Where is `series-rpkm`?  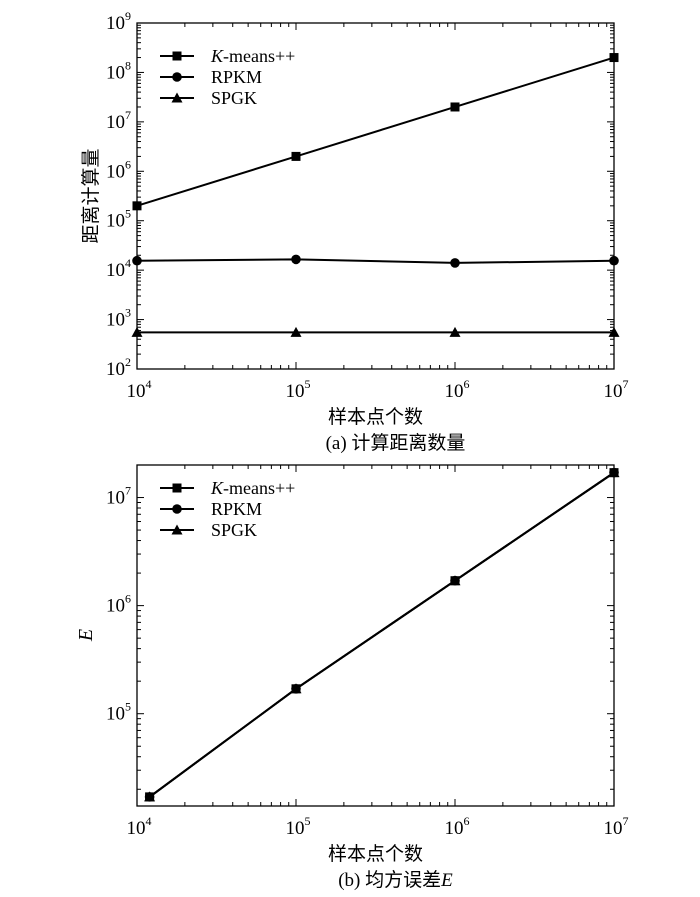
series-rpkm is located at coordinates (375, 261).